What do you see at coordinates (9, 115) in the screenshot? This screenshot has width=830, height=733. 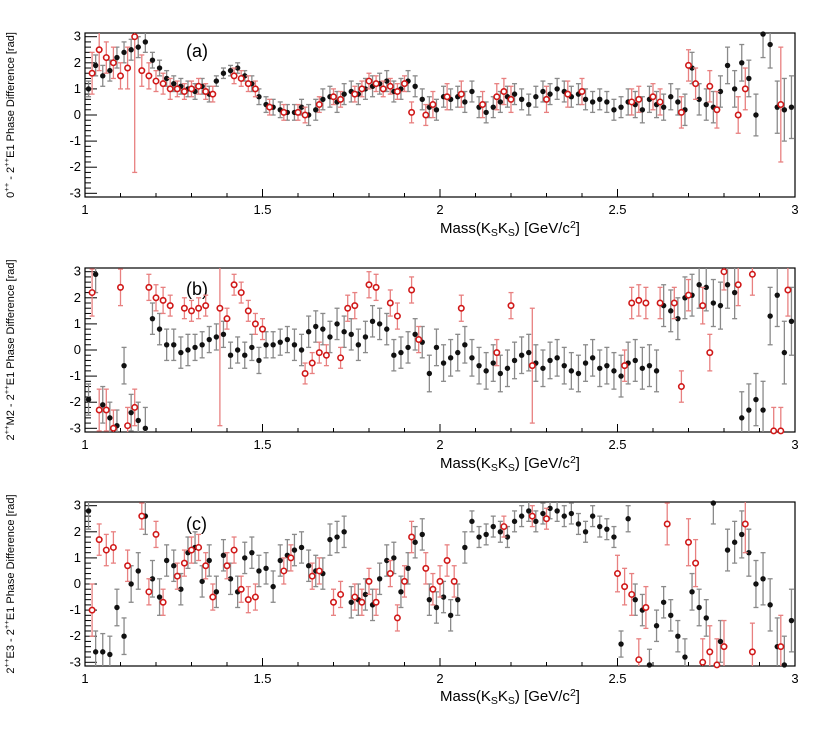 I see `y-axis-title: 0++ - 2++E1 Phase Difference [rad]` at bounding box center [9, 115].